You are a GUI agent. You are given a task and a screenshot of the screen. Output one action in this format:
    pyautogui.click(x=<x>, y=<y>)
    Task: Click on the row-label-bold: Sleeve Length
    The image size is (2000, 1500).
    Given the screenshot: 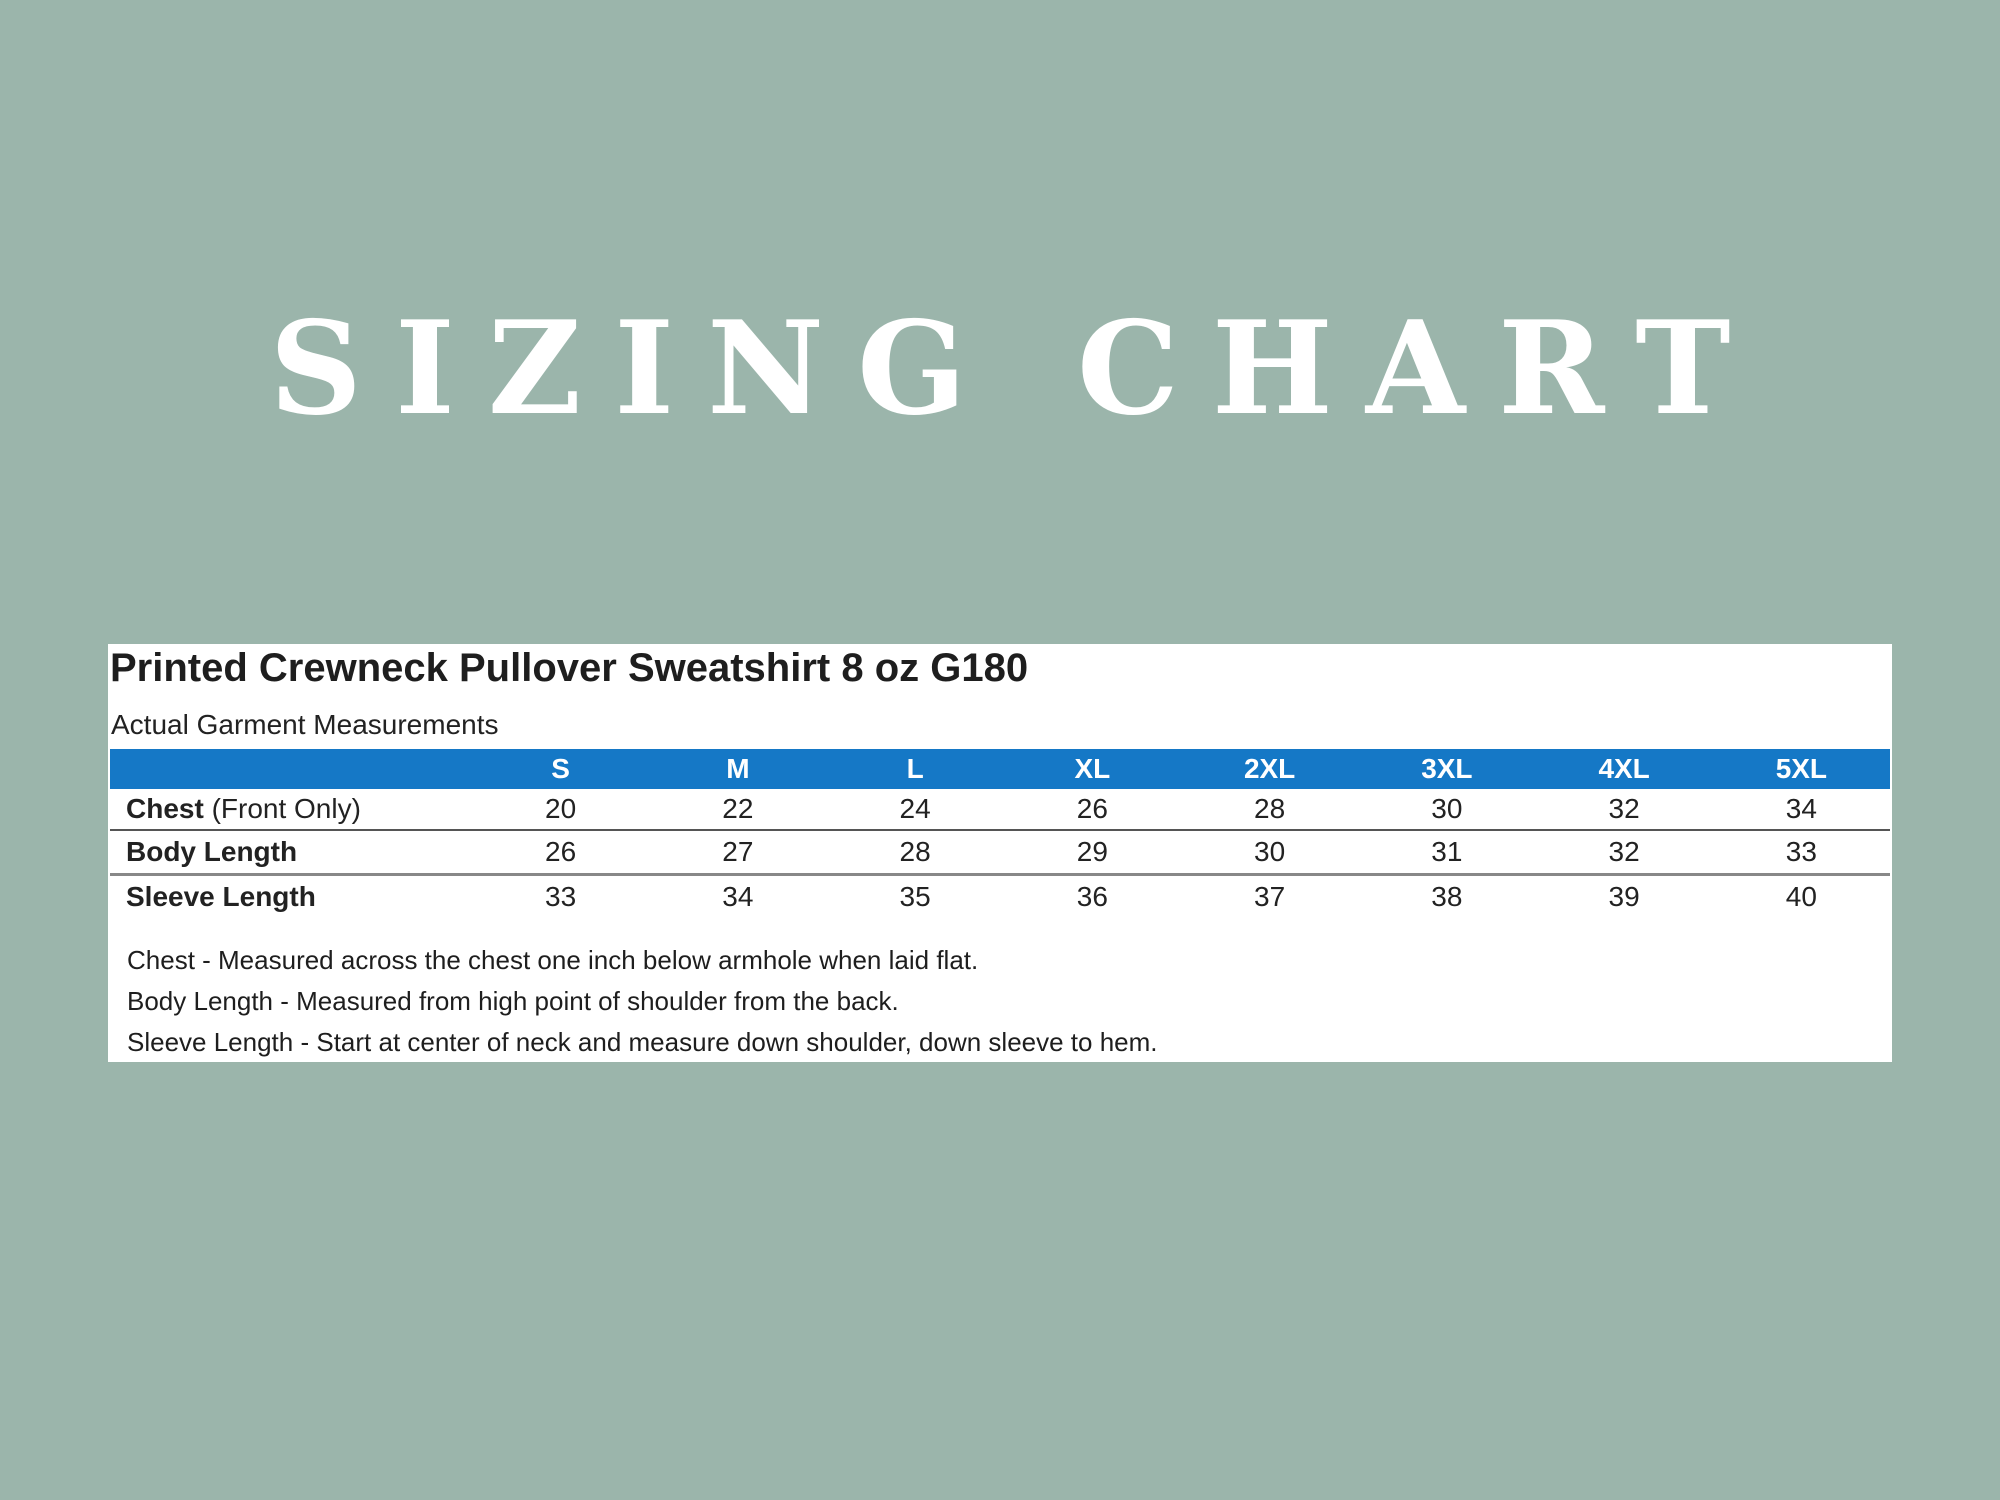 What is the action you would take?
    pyautogui.click(x=221, y=896)
    